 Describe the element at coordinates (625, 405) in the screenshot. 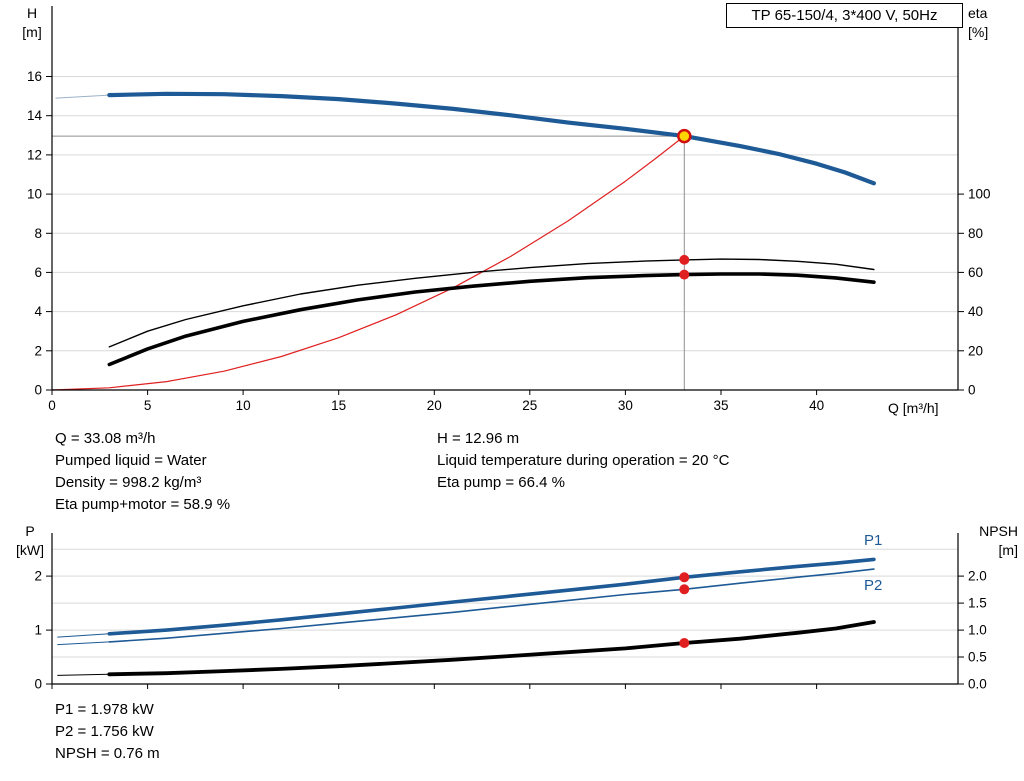

I see `x-tick-label: 30` at that location.